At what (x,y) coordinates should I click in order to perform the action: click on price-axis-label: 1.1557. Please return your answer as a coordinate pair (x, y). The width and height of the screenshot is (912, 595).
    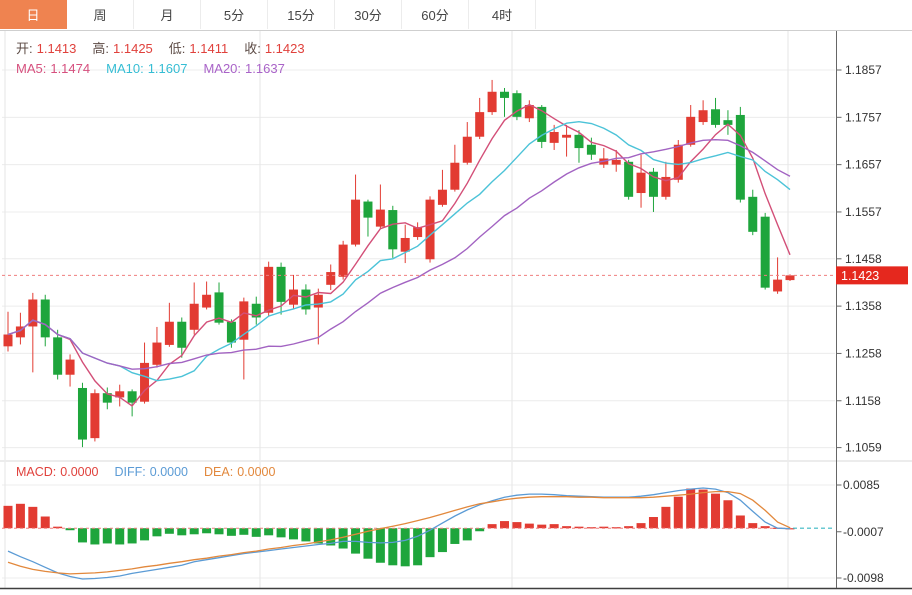
    Looking at the image, I should click on (863, 212).